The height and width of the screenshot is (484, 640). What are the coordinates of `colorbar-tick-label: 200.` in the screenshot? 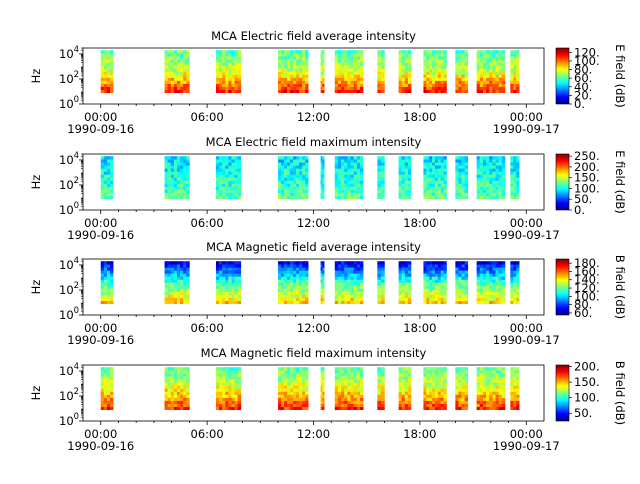 It's located at (587, 167).